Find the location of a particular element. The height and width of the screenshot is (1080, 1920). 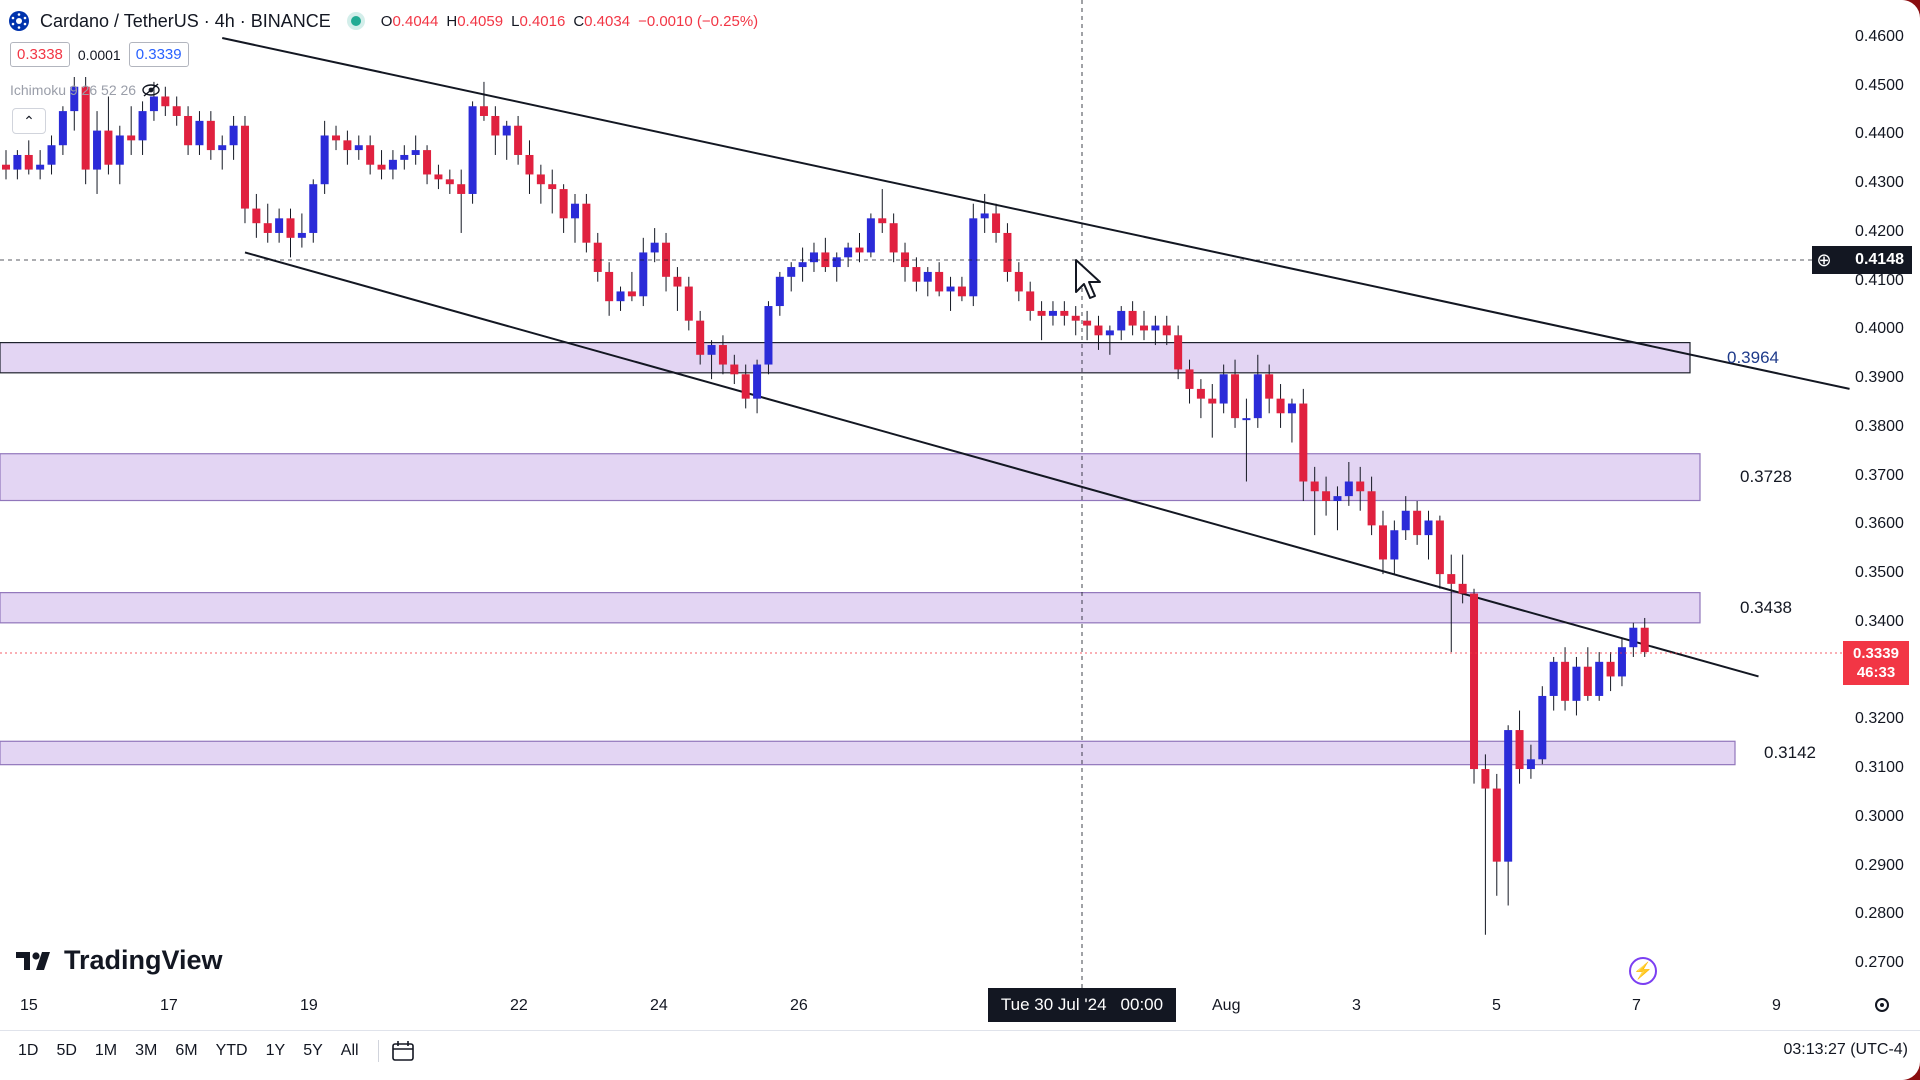

lightning-icon: ⚡ is located at coordinates (1643, 971).